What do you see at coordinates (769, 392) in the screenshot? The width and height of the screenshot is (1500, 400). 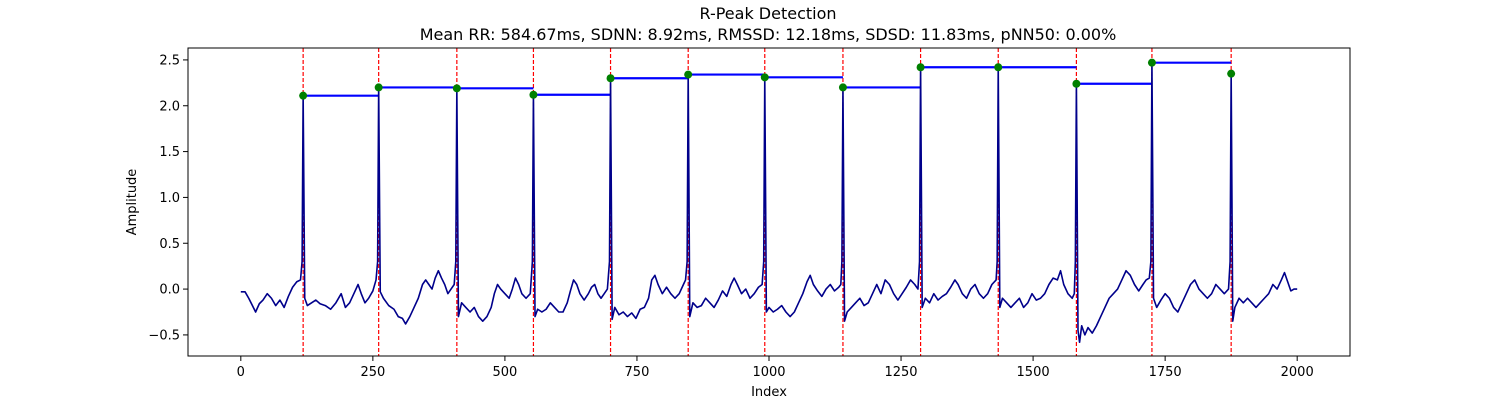 I see `x-axis-label: Index` at bounding box center [769, 392].